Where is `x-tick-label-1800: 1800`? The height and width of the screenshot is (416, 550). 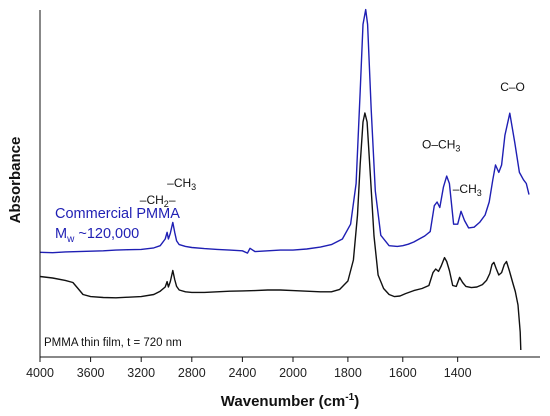 x-tick-label-1800: 1800 is located at coordinates (348, 373).